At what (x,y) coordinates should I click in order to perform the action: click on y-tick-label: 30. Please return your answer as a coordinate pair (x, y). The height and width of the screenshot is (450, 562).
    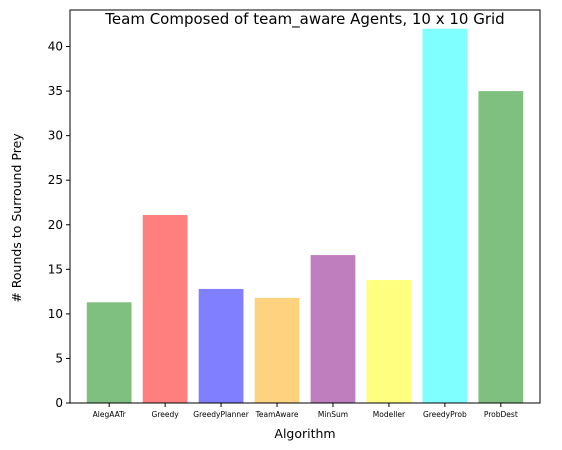
    Looking at the image, I should click on (55, 136).